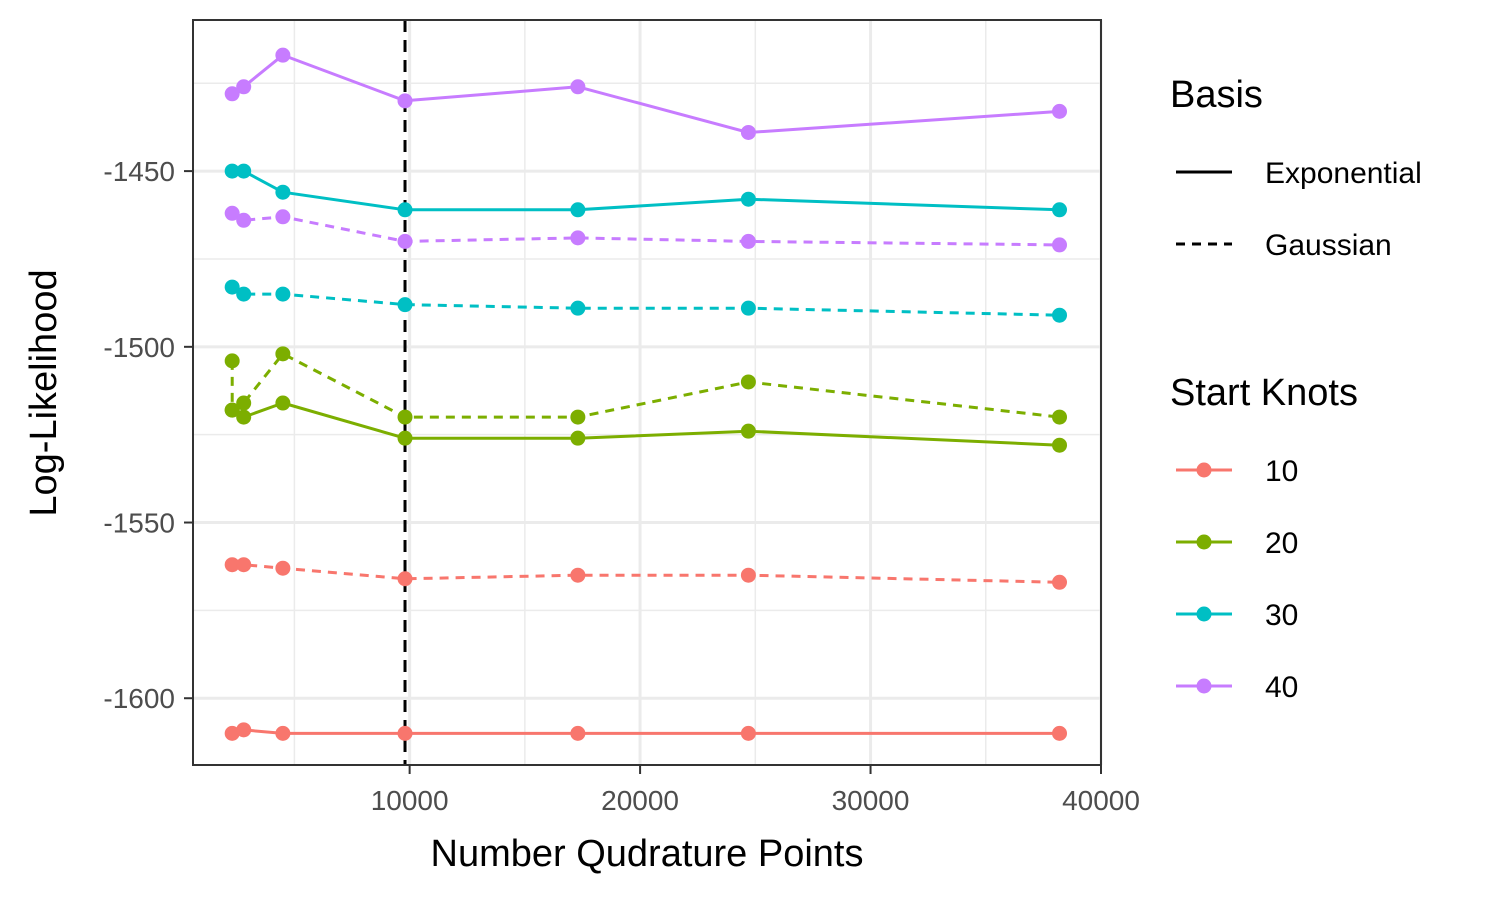 This screenshot has height=900, width=1500. I want to click on series-knots-40-exponential, so click(646, 93).